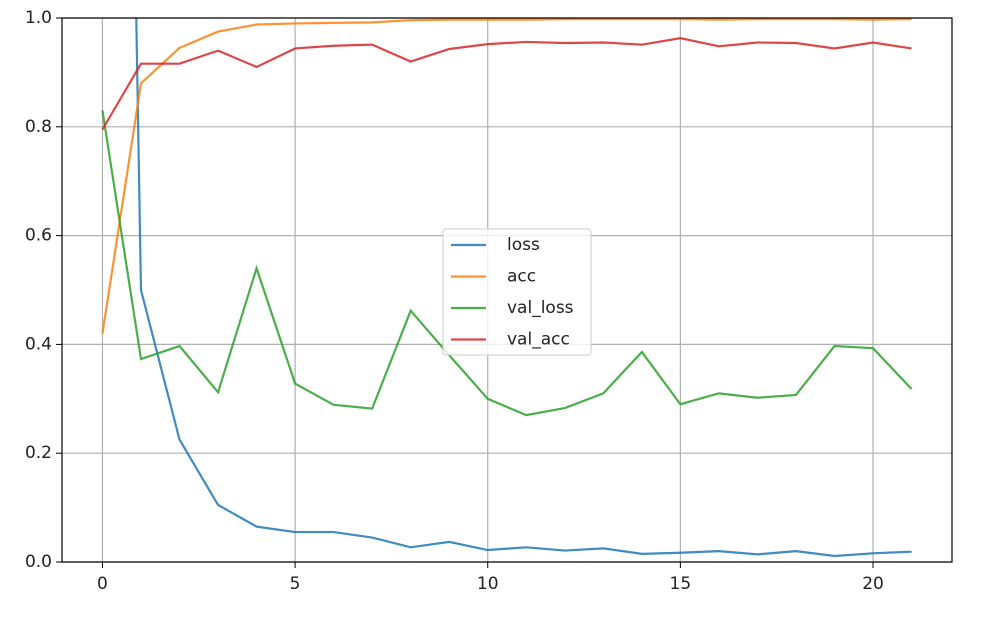 The width and height of the screenshot is (988, 622). I want to click on x-tick-label: 10, so click(488, 584).